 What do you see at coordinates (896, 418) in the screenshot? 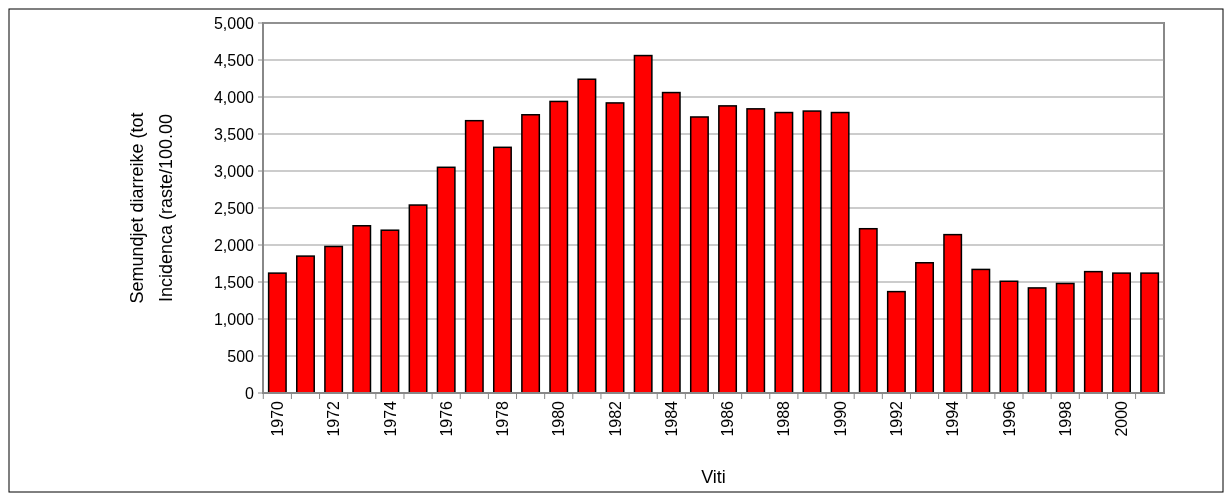
I see `x-tick-label: 1992` at bounding box center [896, 418].